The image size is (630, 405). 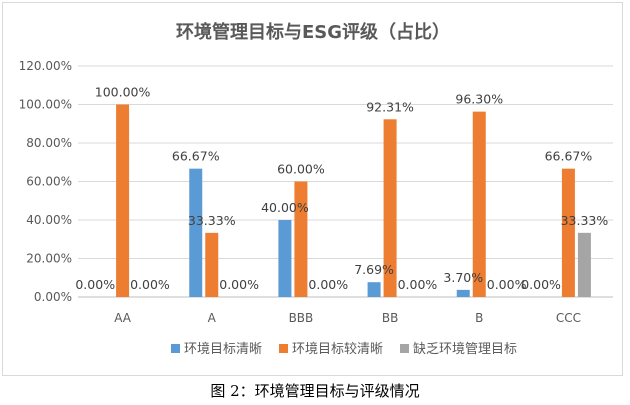 I want to click on y-tick-label: 60.00%, so click(x=49, y=182).